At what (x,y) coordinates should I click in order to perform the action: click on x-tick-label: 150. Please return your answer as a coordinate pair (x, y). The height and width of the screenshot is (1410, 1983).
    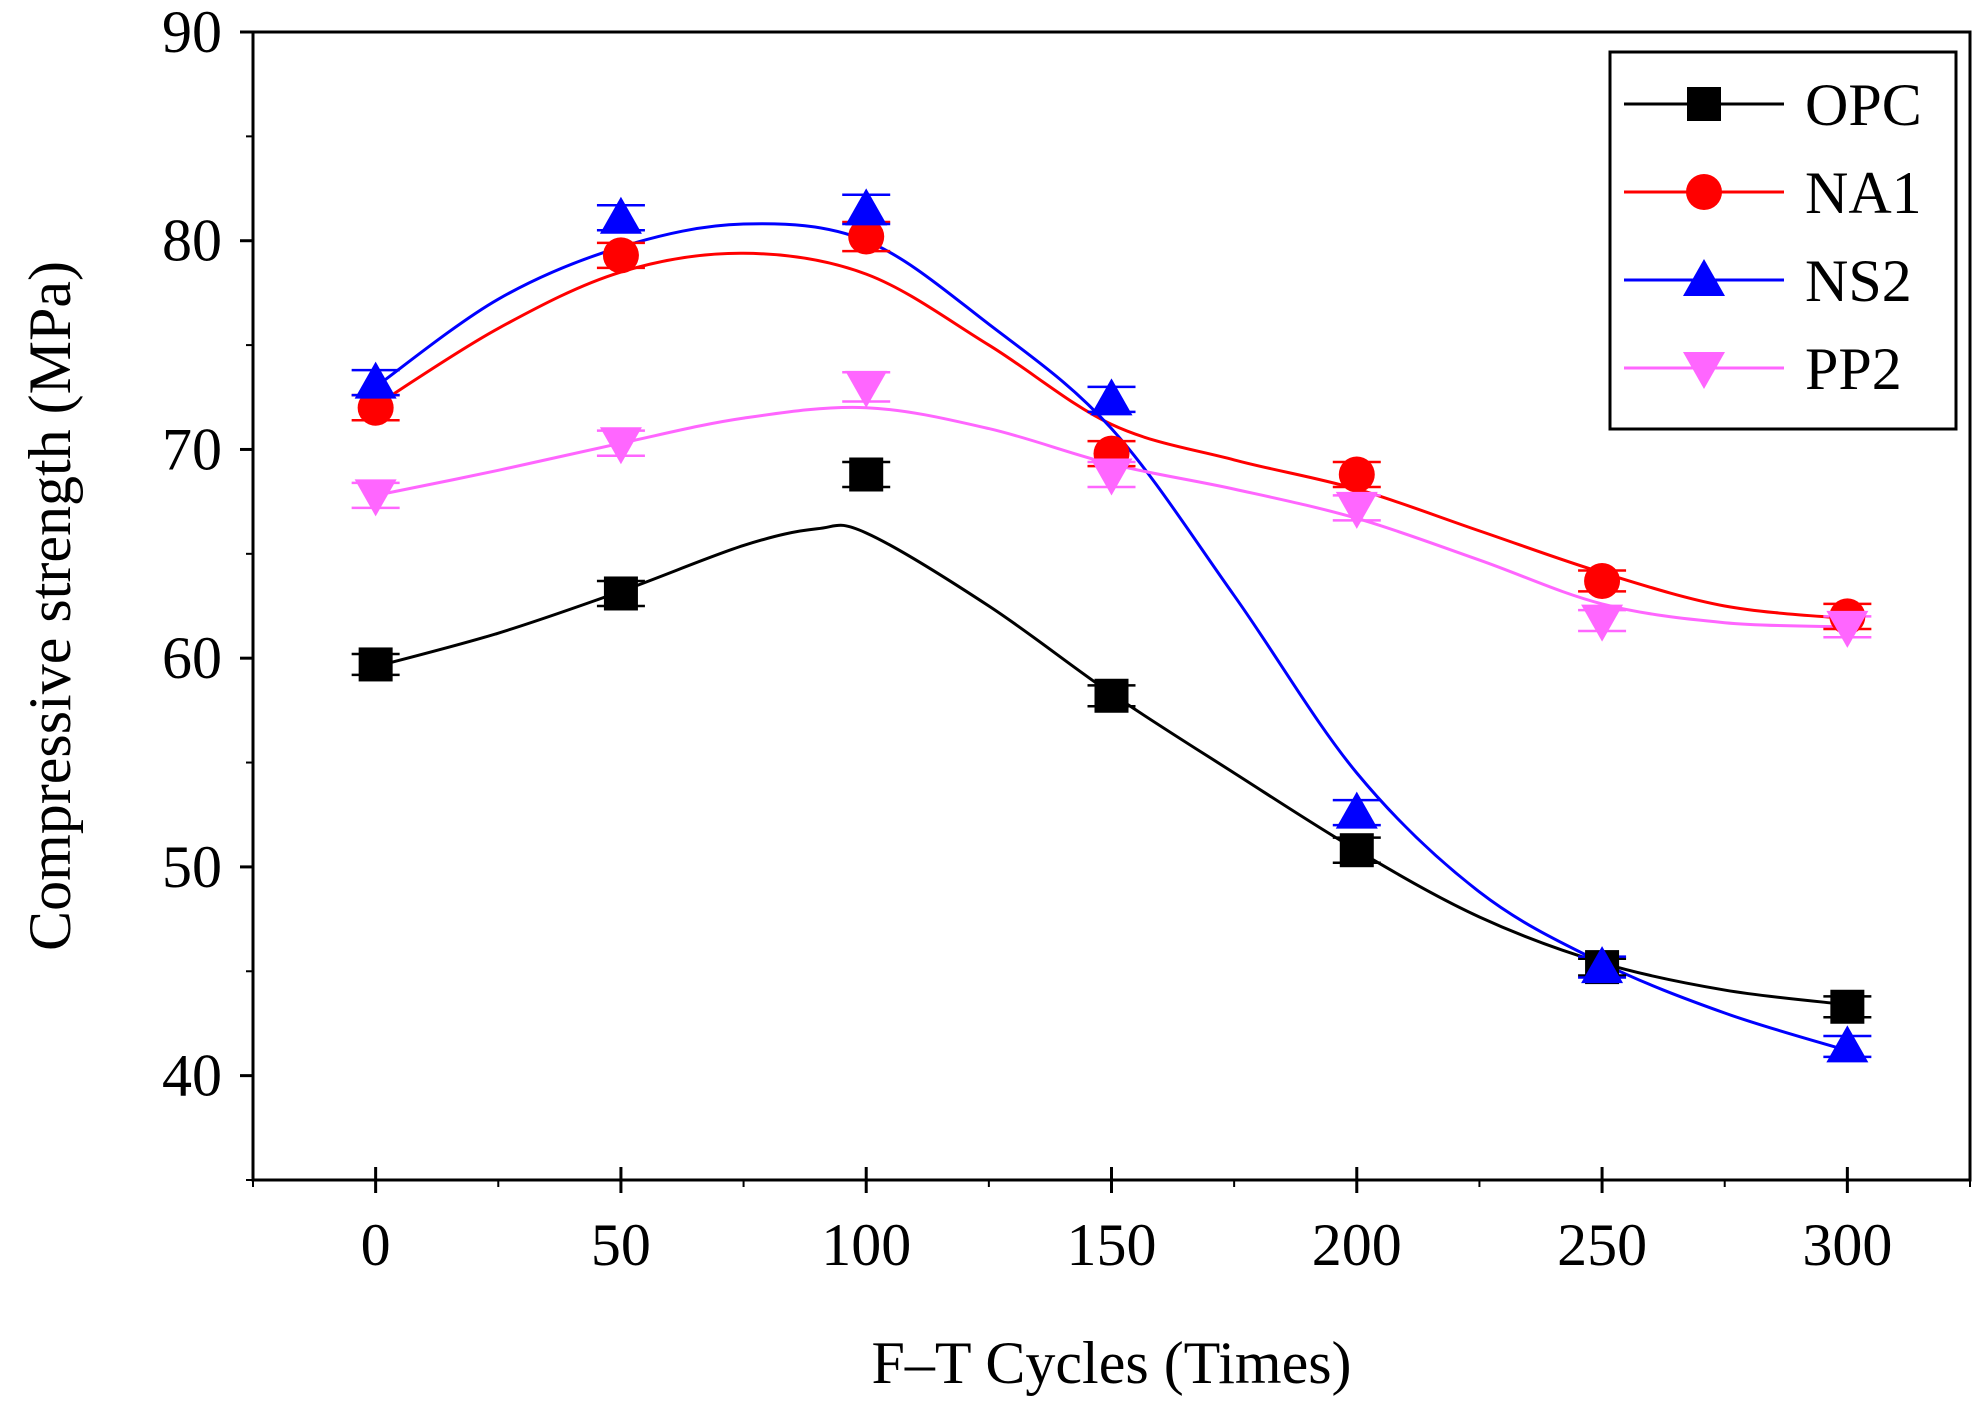
    Looking at the image, I should click on (1112, 1245).